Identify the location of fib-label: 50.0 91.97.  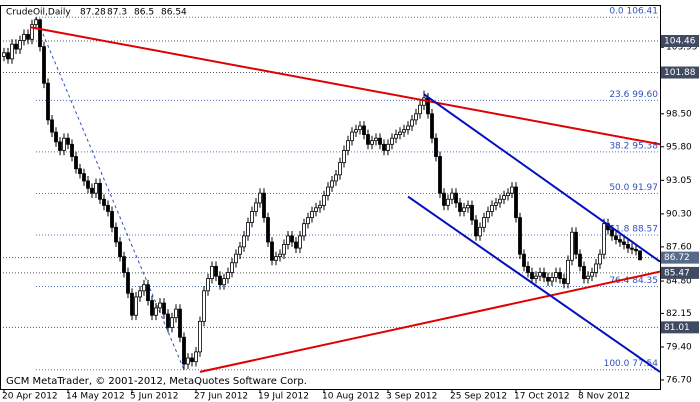
(633, 188).